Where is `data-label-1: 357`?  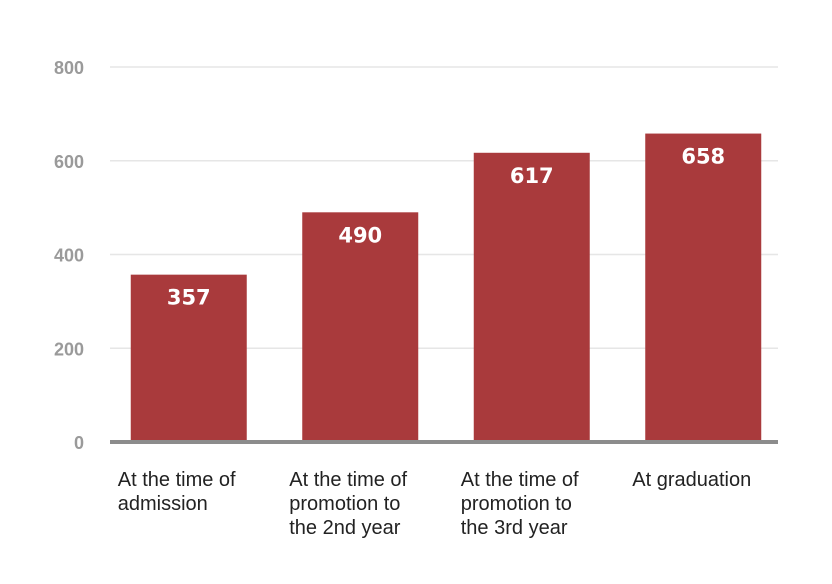
data-label-1: 357 is located at coordinates (189, 298).